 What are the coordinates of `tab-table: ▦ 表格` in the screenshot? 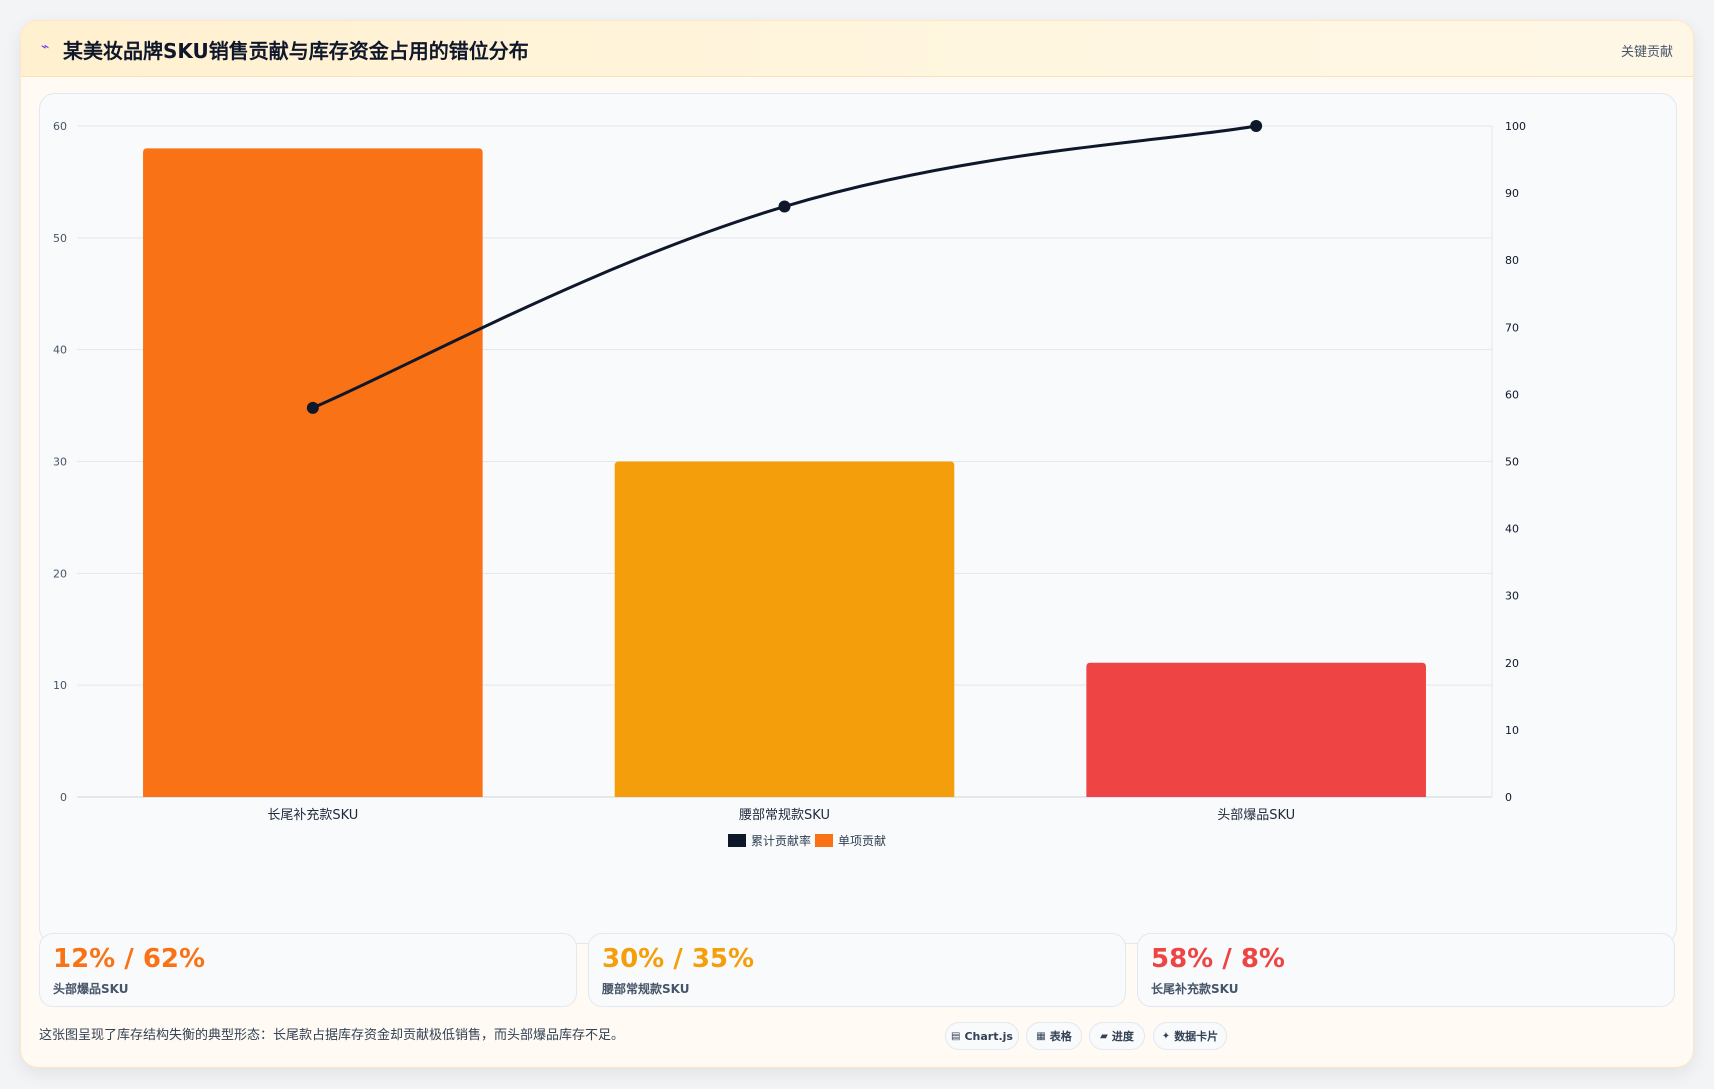 It's located at (1054, 1036).